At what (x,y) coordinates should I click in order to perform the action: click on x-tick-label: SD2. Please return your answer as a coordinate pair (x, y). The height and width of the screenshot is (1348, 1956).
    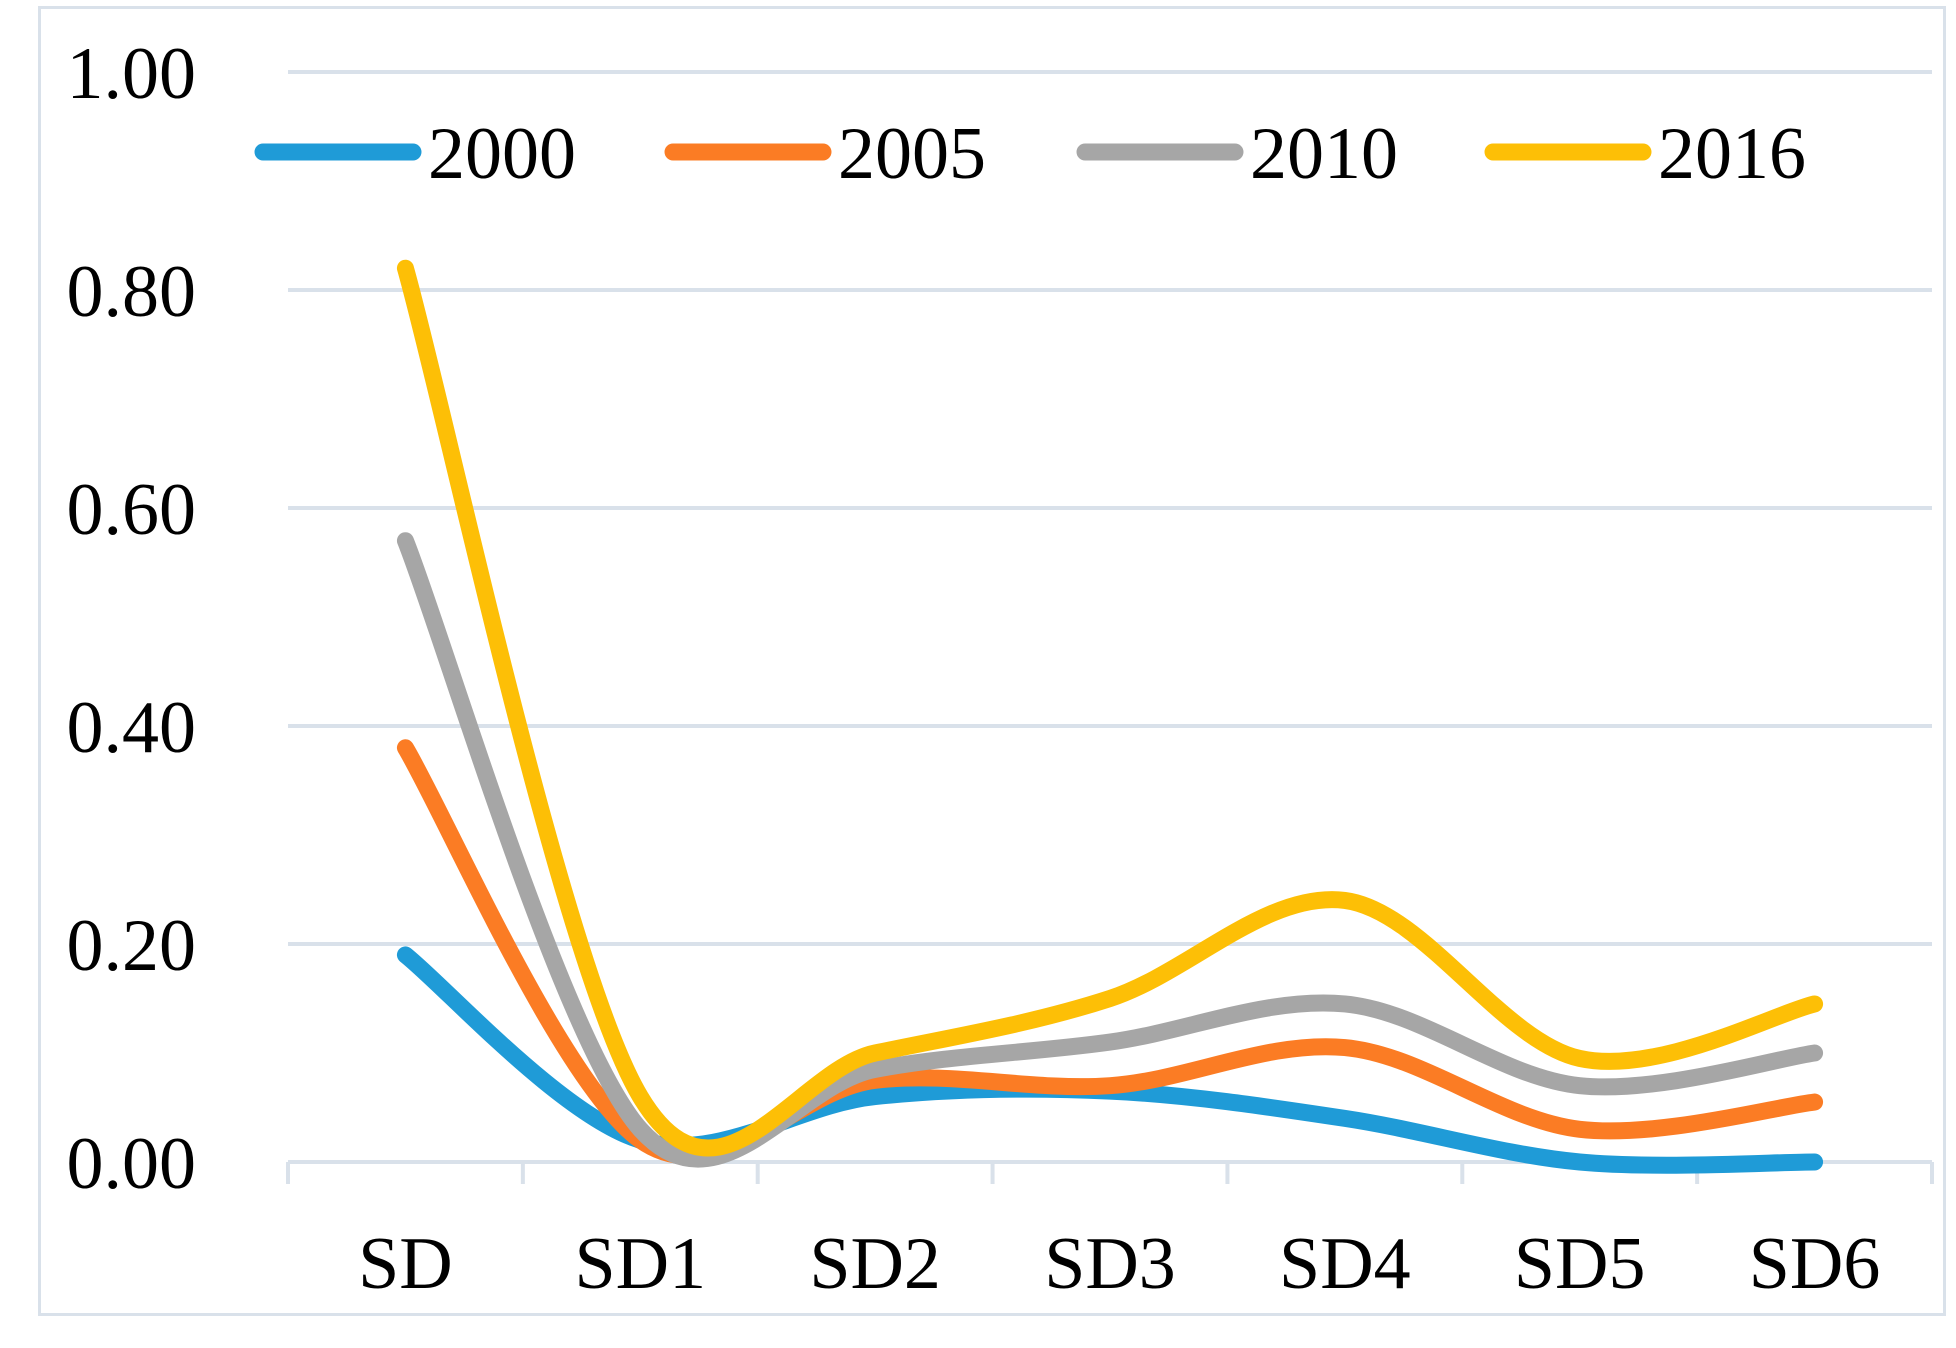
    Looking at the image, I should click on (875, 1264).